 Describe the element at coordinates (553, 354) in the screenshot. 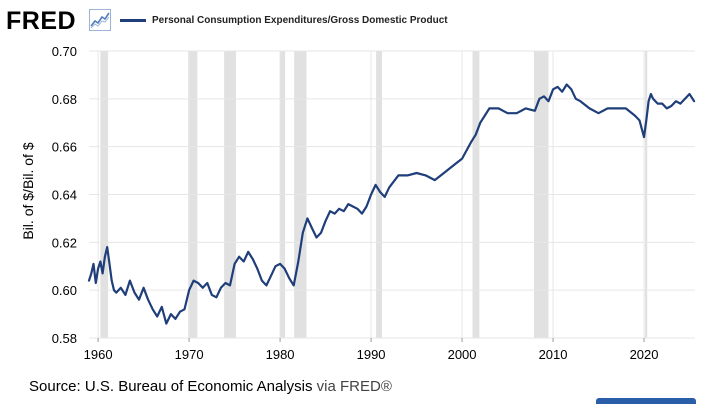

I see `x-tick-label: 2010` at that location.